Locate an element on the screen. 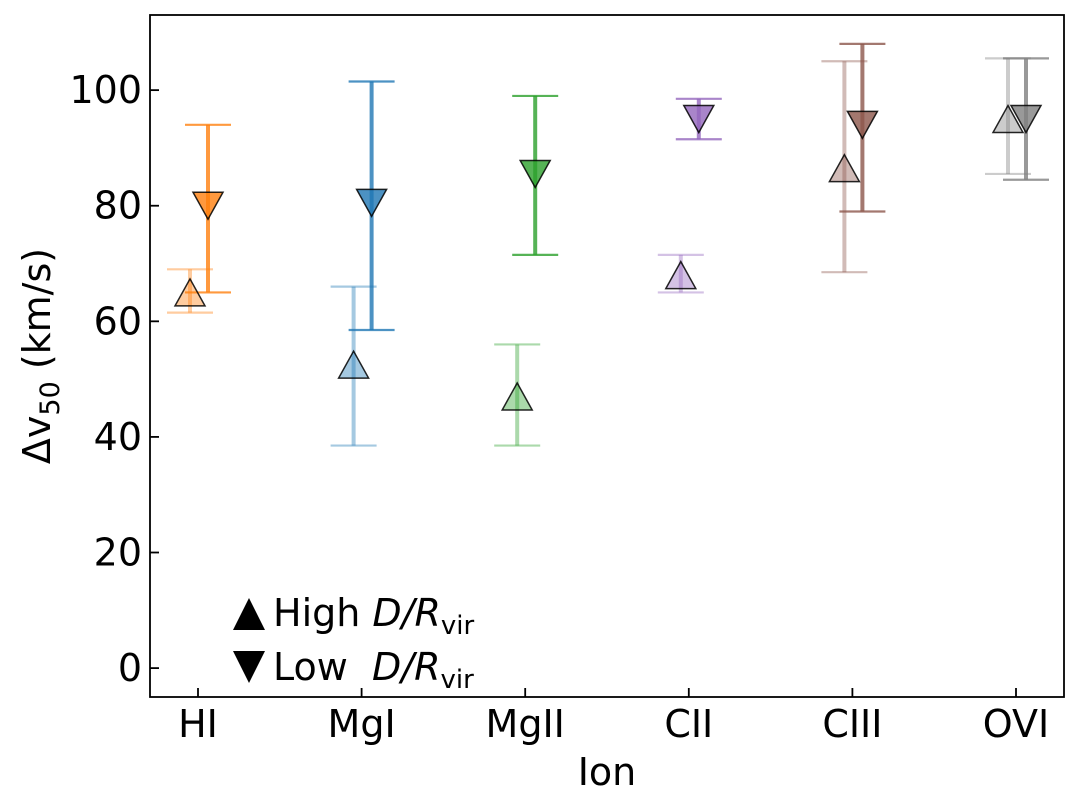  legend-label-low-main: Low is located at coordinates (322, 667).